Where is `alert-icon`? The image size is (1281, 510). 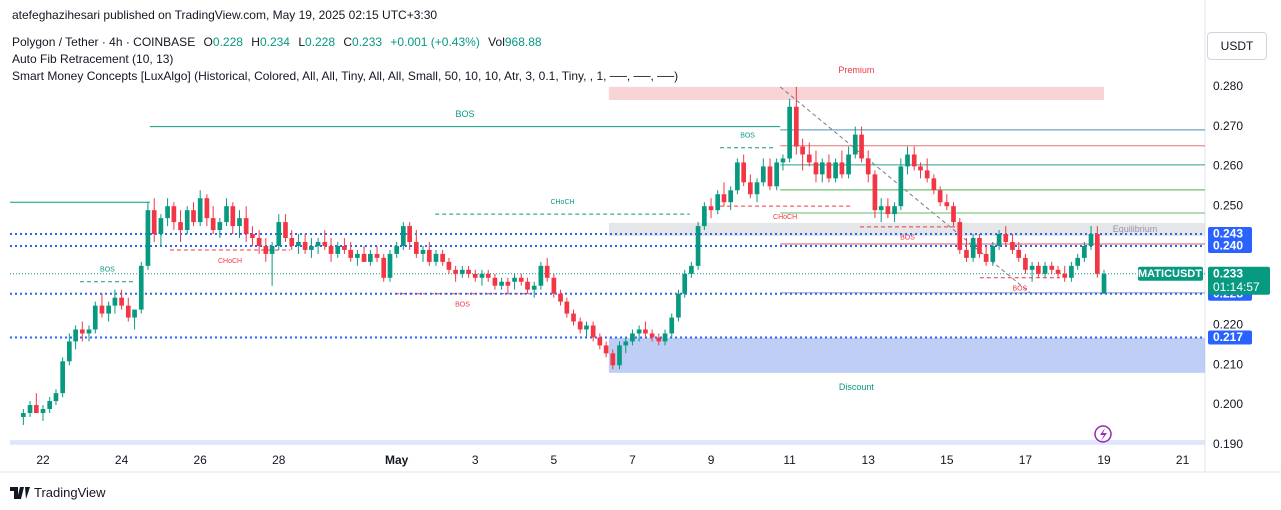 alert-icon is located at coordinates (1103, 434).